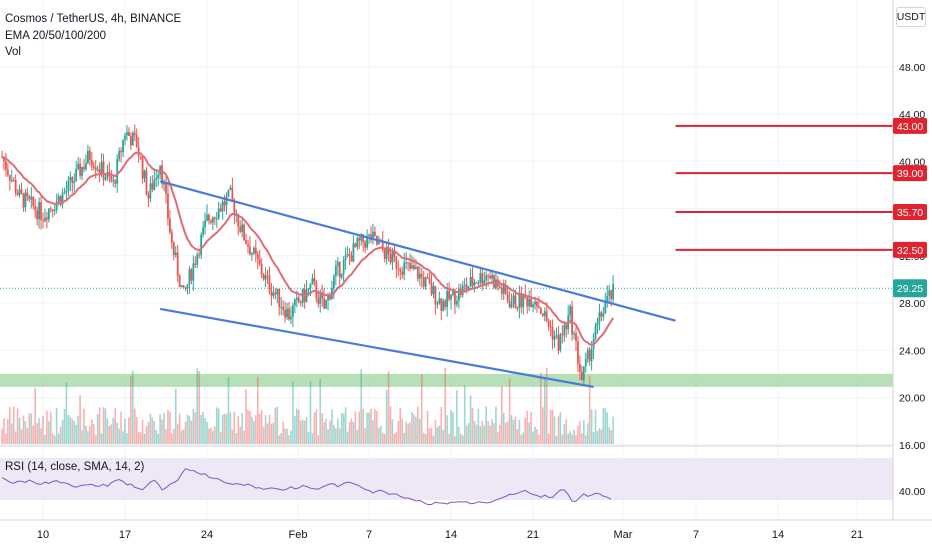 Image resolution: width=932 pixels, height=550 pixels. What do you see at coordinates (451, 535) in the screenshot?
I see `x-tick-label: 14` at bounding box center [451, 535].